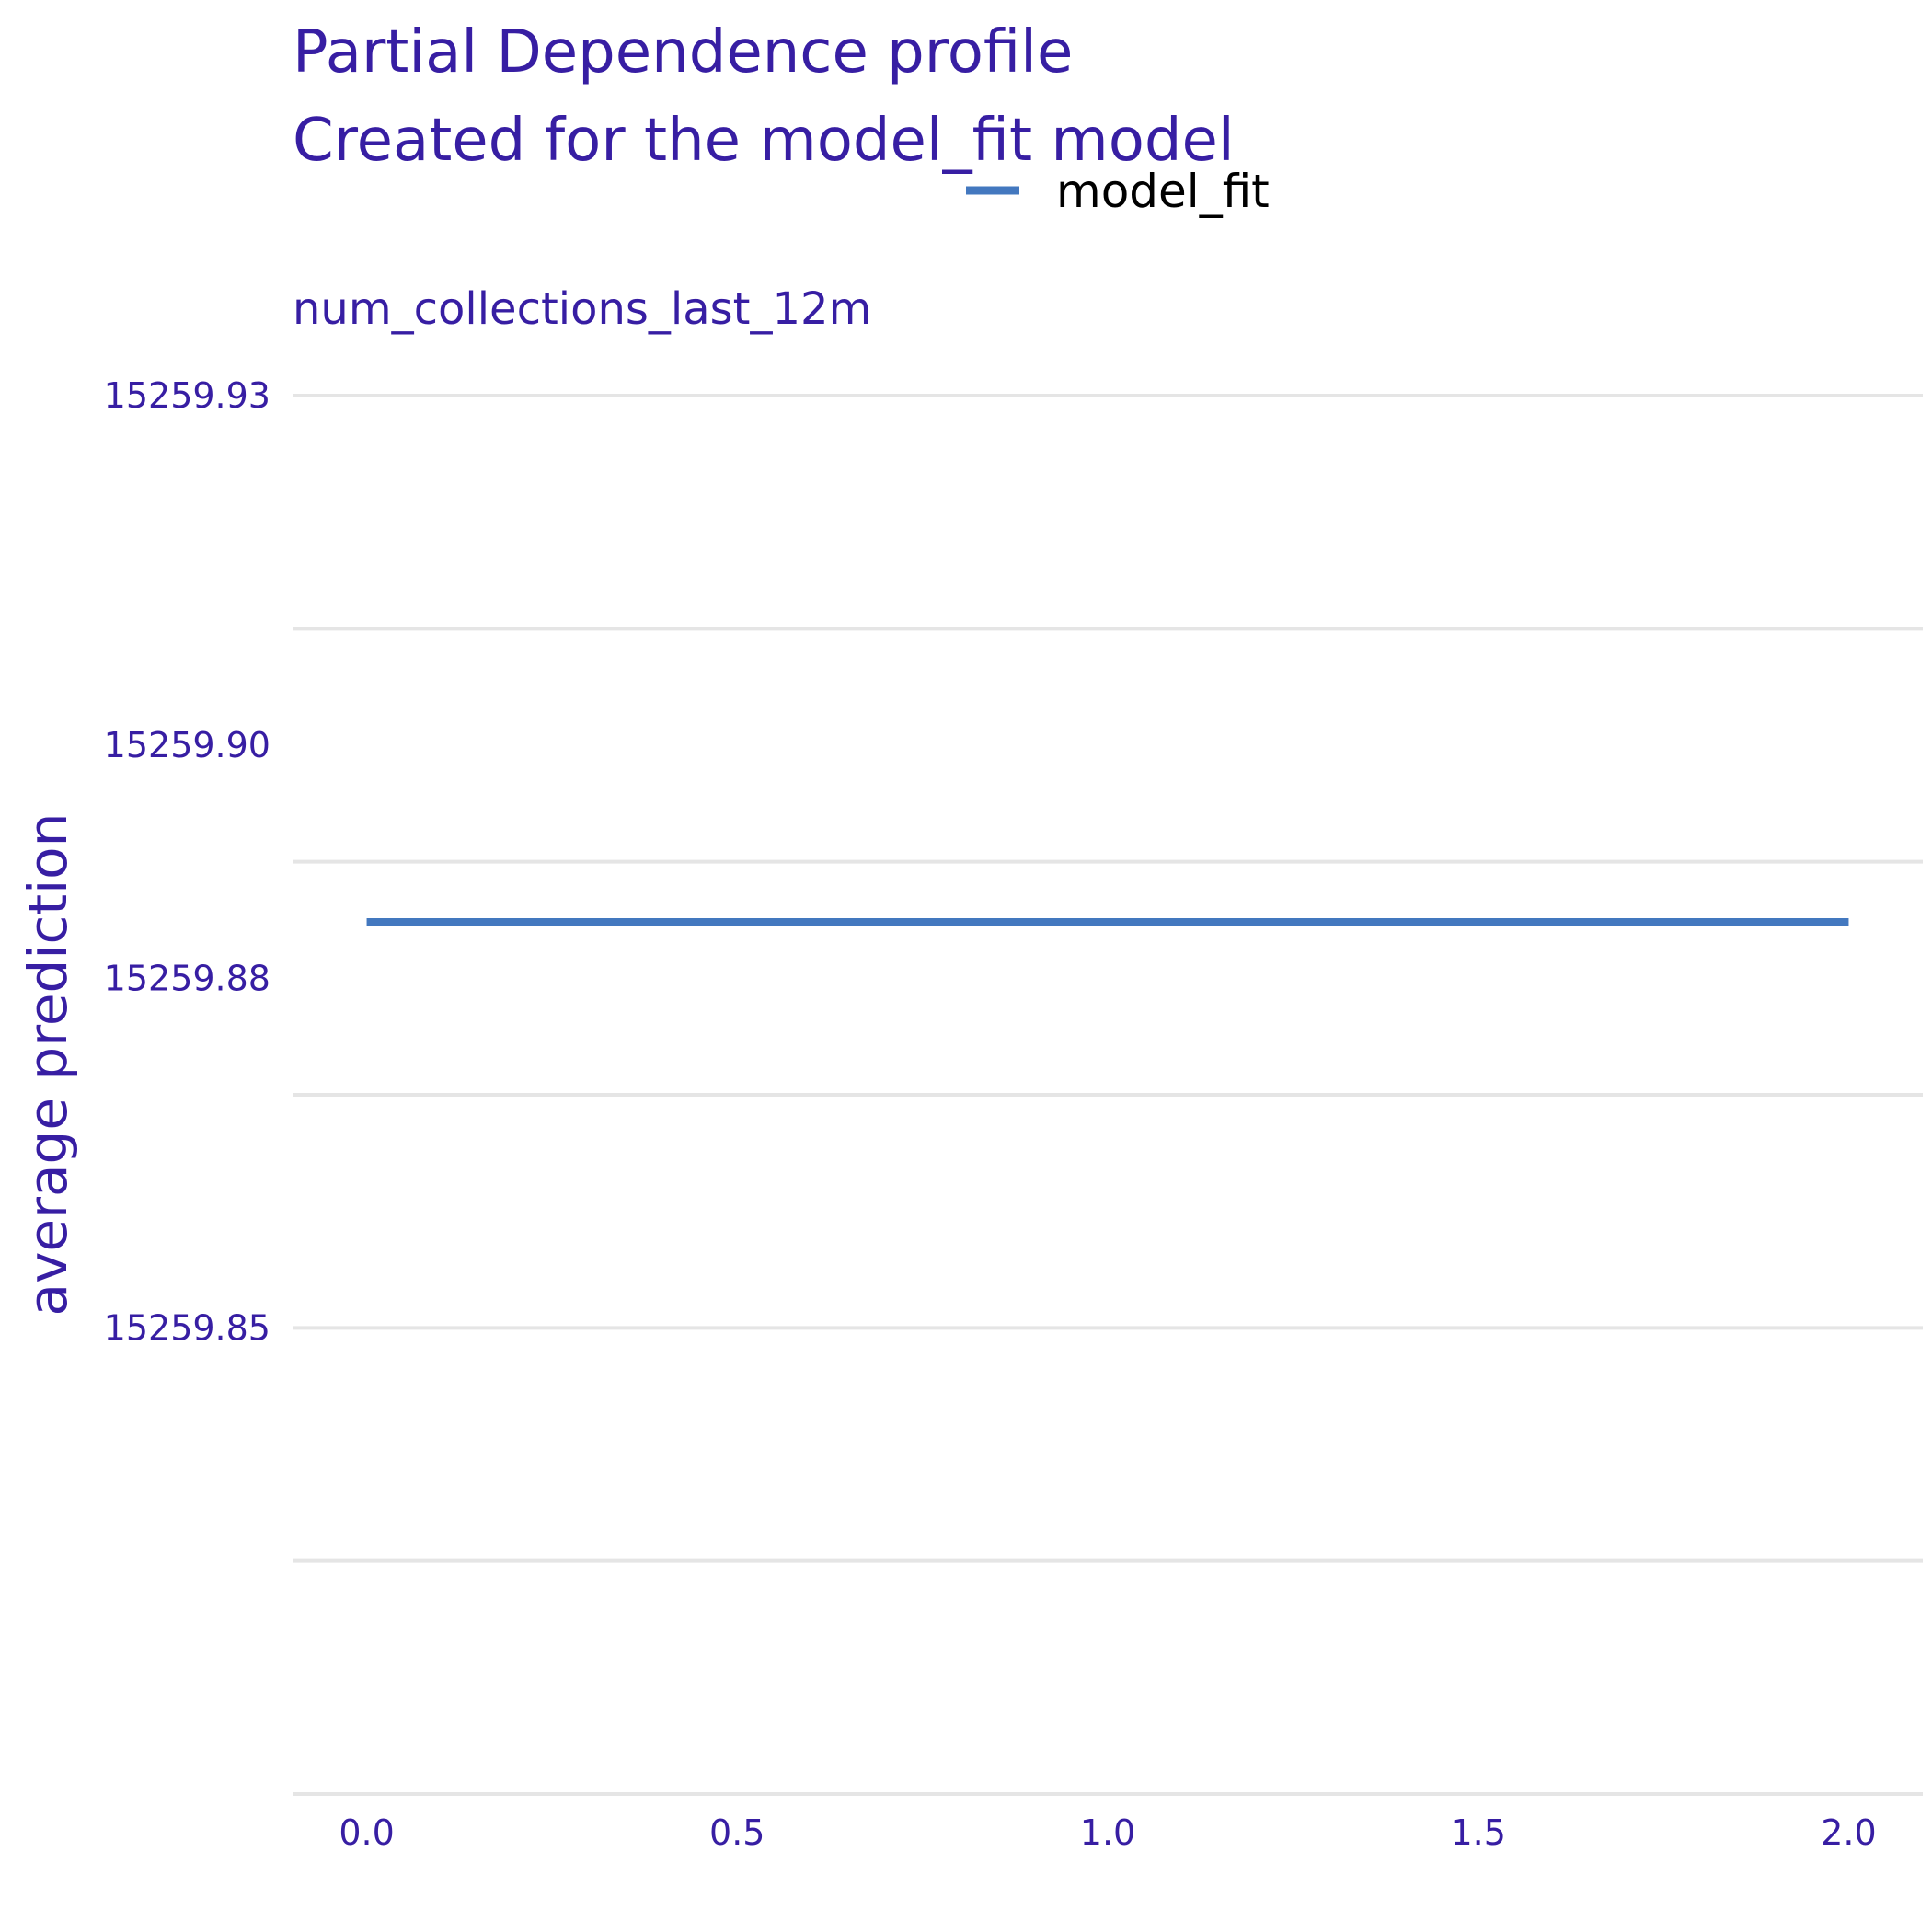 The height and width of the screenshot is (1932, 1932). Describe the element at coordinates (737, 1832) in the screenshot. I see `x-tick-label: 0.5` at that location.